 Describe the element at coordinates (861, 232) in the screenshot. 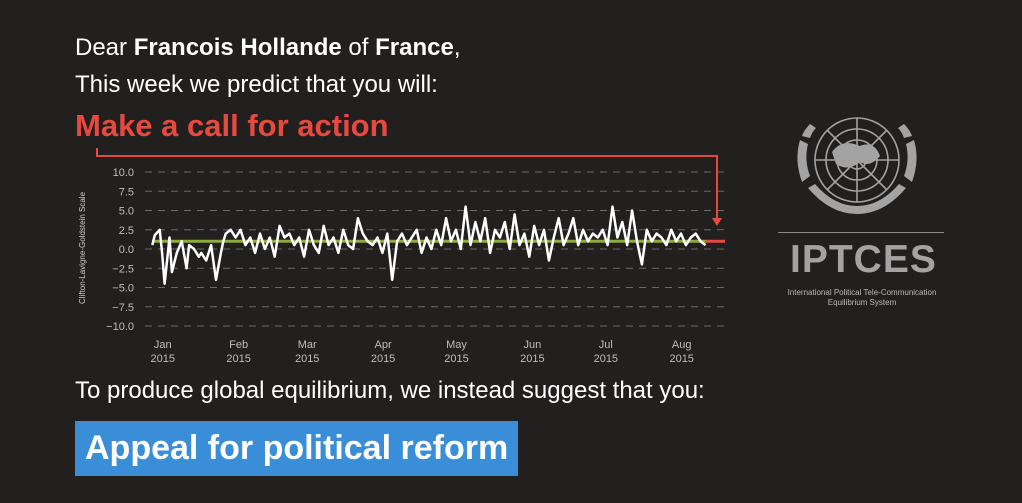

I see `logo-divider` at that location.